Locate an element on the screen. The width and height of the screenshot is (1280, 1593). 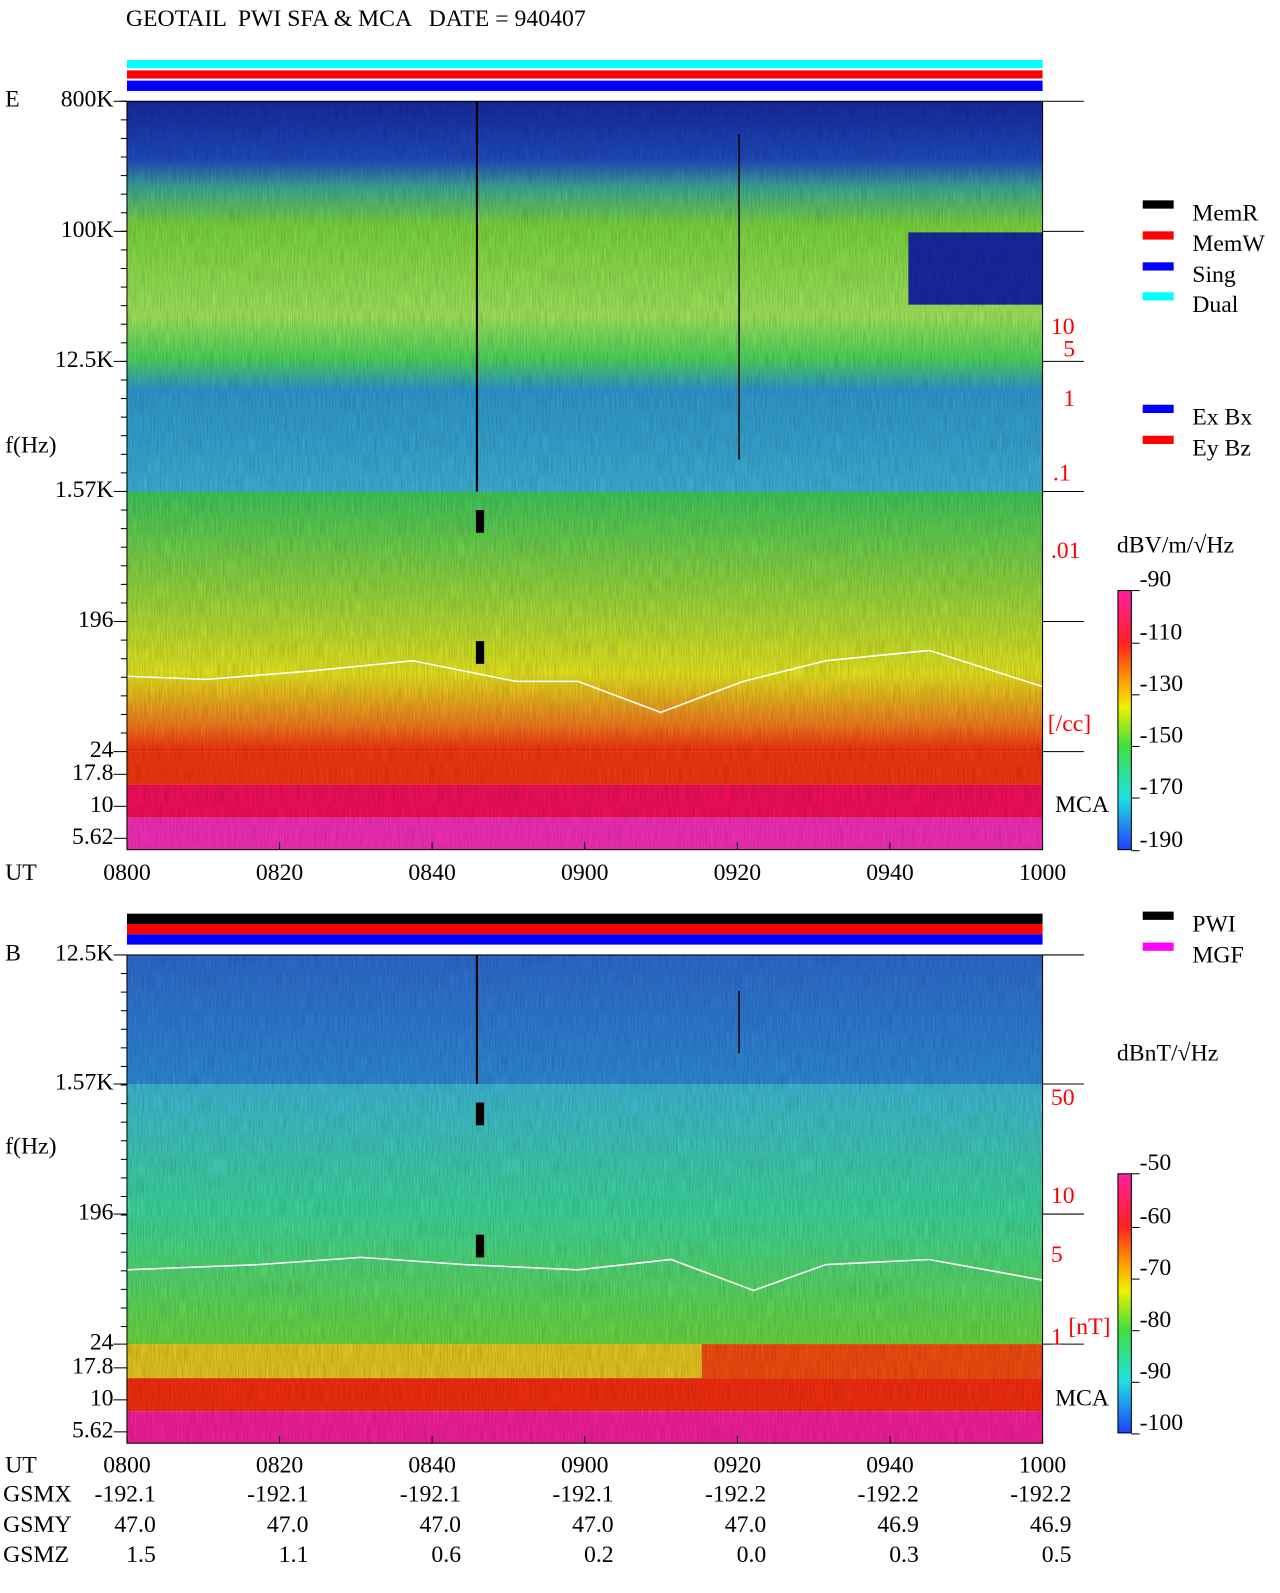
colorbar-label: dBnT/√Hz is located at coordinates (1167, 1054).